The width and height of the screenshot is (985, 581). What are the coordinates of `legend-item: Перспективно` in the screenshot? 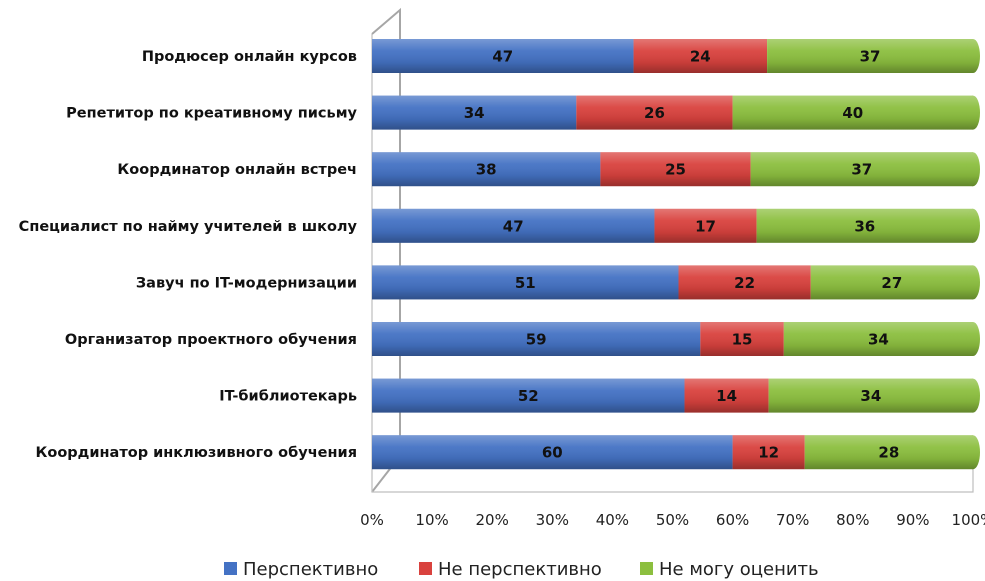 It's located at (301, 569).